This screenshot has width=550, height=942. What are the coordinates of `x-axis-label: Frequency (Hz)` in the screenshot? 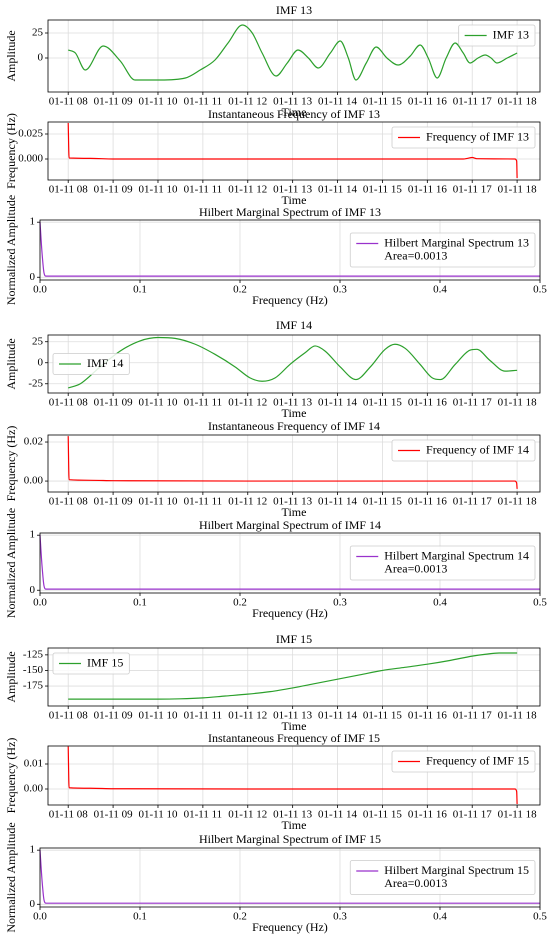 It's located at (290, 927).